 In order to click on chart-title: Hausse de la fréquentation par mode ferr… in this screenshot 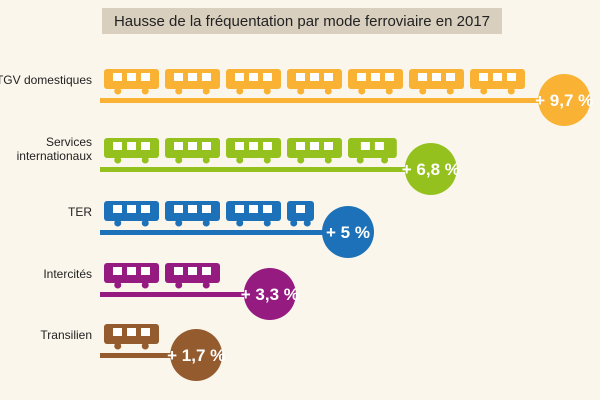, I will do `click(302, 21)`.